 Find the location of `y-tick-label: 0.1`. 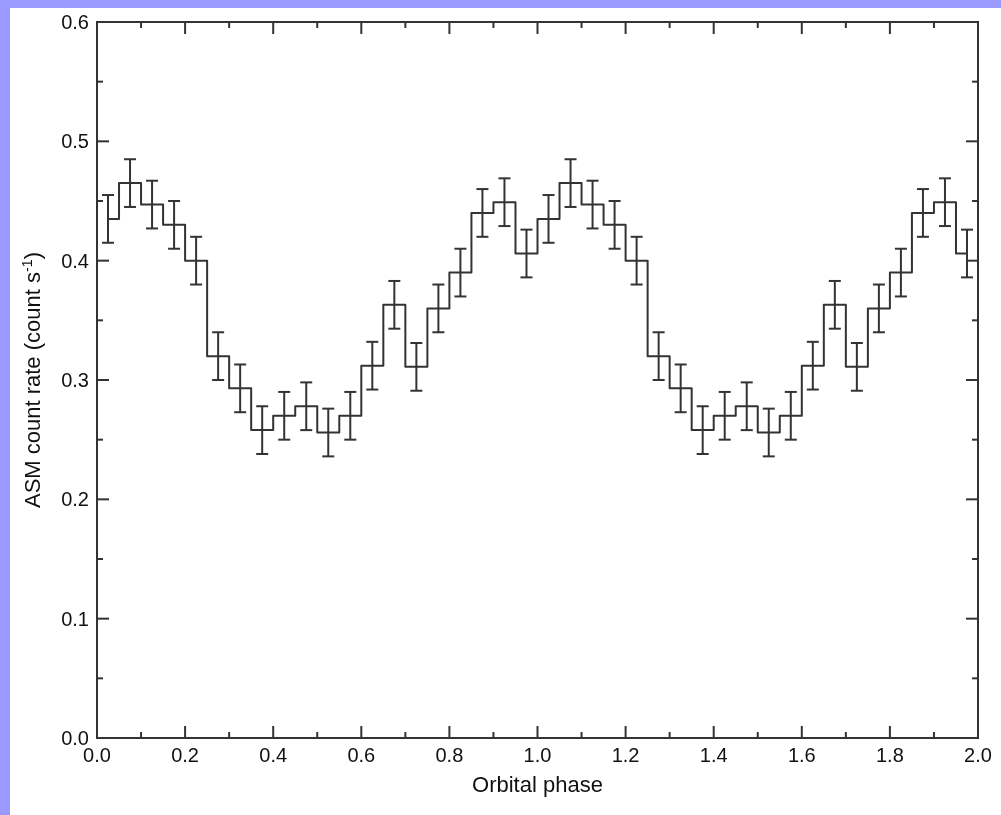

y-tick-label: 0.1 is located at coordinates (75, 618).